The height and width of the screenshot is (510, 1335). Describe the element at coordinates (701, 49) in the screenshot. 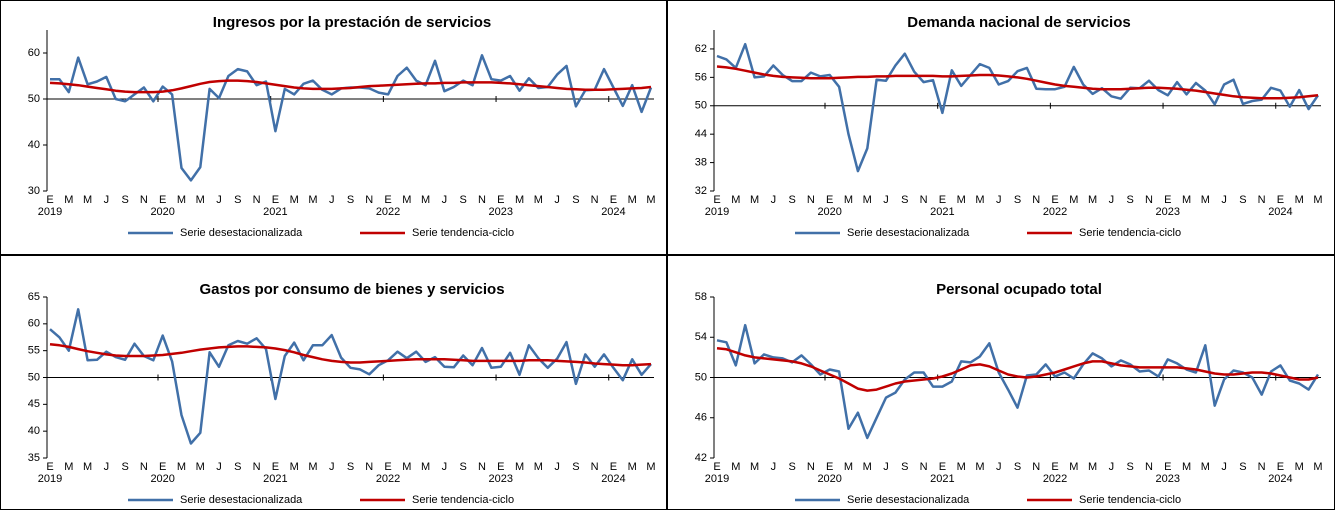

I see `y-tick-label: 62` at that location.